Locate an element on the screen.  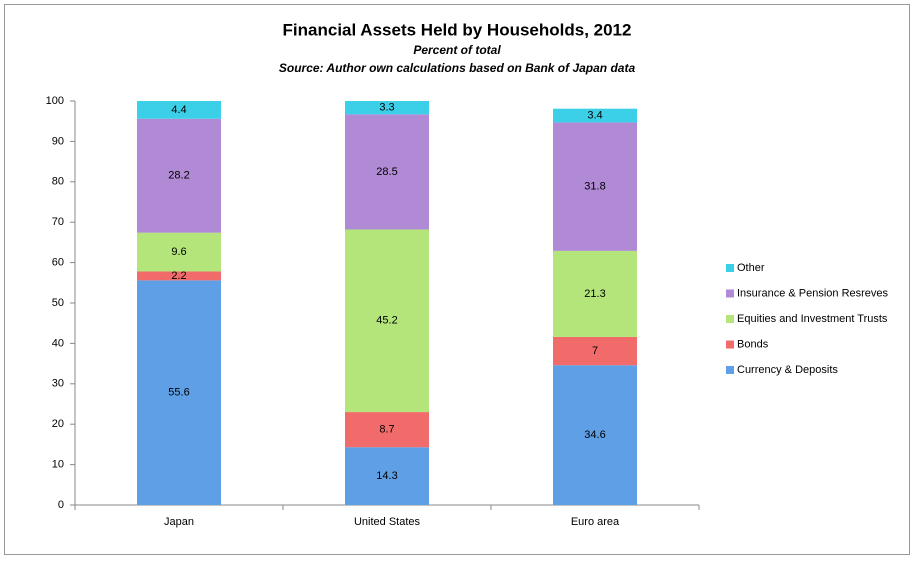
data-label: 45.2 is located at coordinates (386, 321).